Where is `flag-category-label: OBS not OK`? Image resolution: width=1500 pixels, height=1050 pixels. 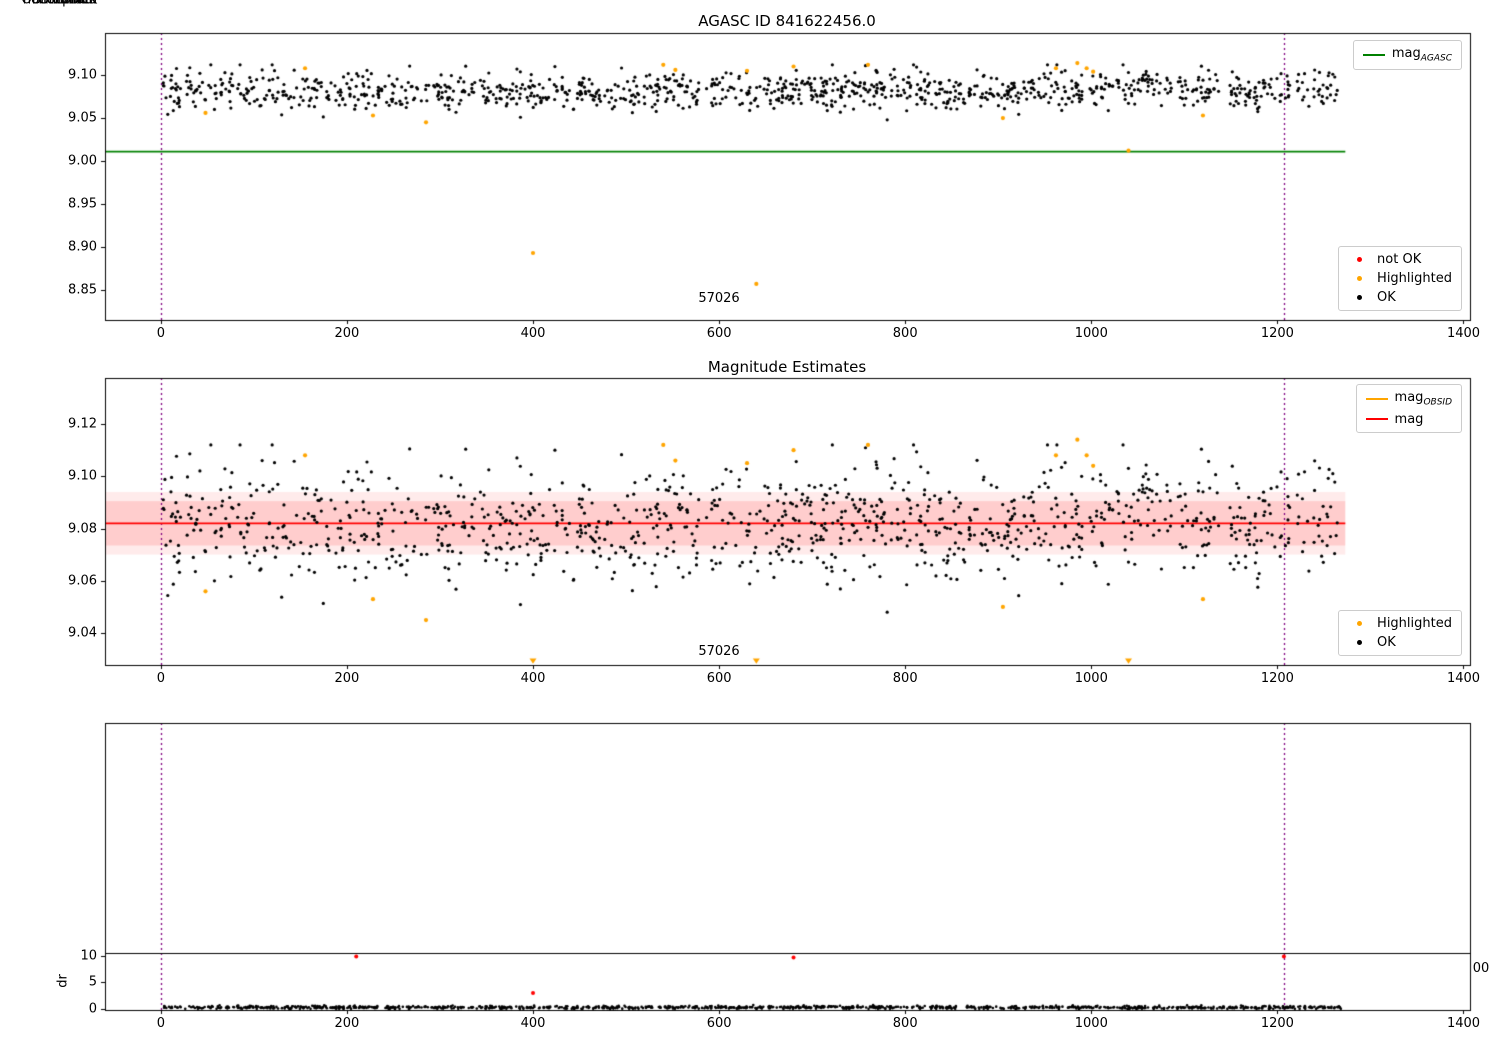
flag-category-label: OBS not OK is located at coordinates (59, 4).